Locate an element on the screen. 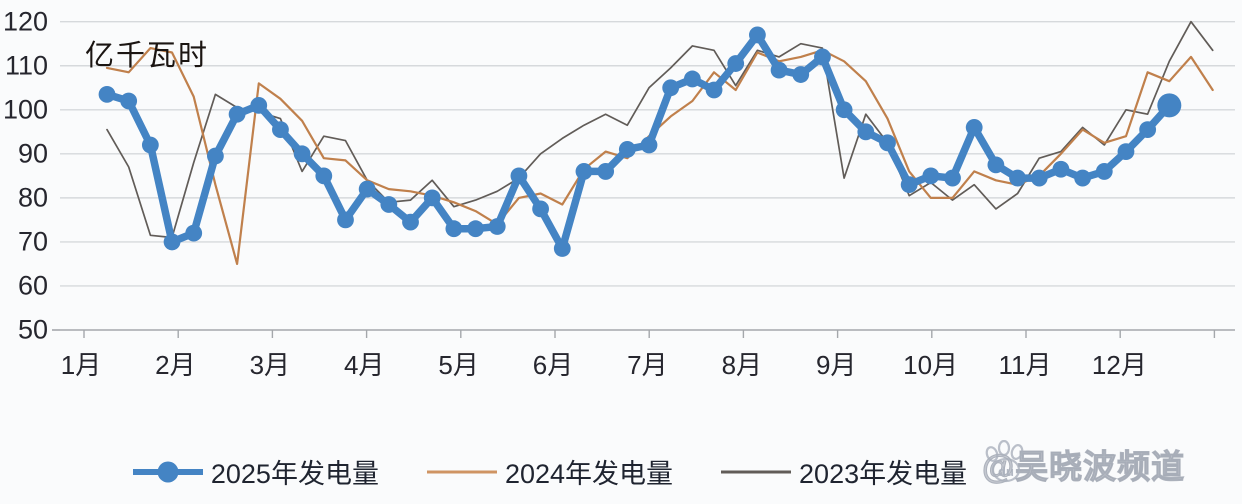  y-axis-label-50: 50 is located at coordinates (32, 329).